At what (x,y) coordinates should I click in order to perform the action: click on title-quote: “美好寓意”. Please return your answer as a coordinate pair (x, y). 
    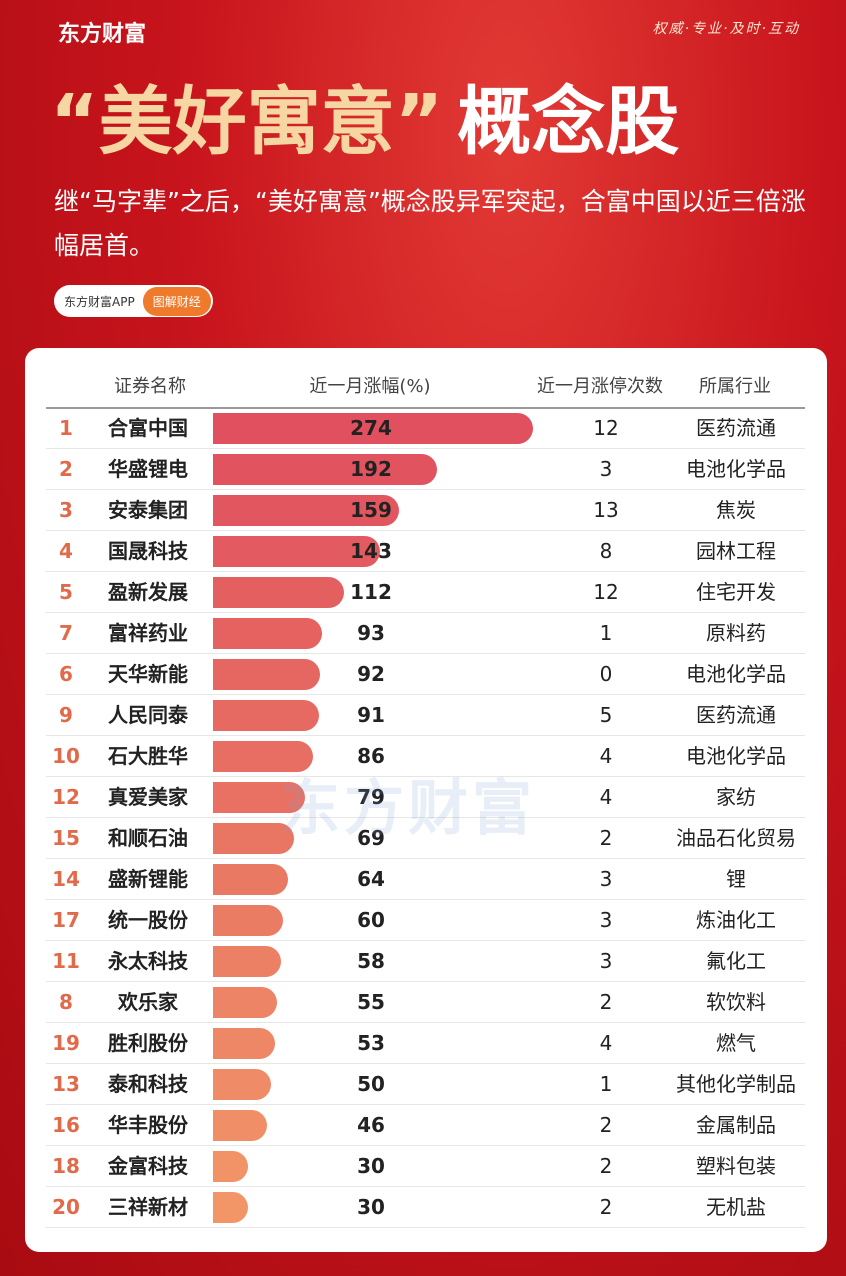
    Looking at the image, I should click on (247, 122).